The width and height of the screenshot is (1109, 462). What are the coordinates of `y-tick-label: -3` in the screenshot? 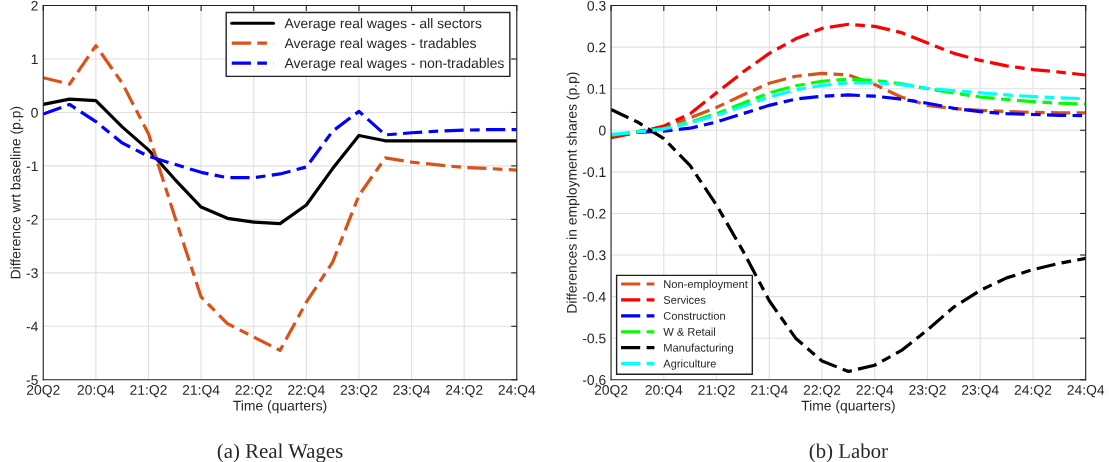 It's located at (32, 273).